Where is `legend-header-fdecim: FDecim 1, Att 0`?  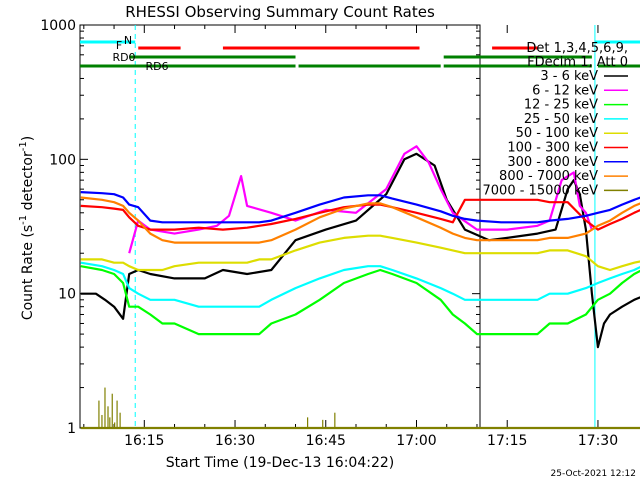
legend-header-fdecim: FDecim 1, Att 0 is located at coordinates (577, 62).